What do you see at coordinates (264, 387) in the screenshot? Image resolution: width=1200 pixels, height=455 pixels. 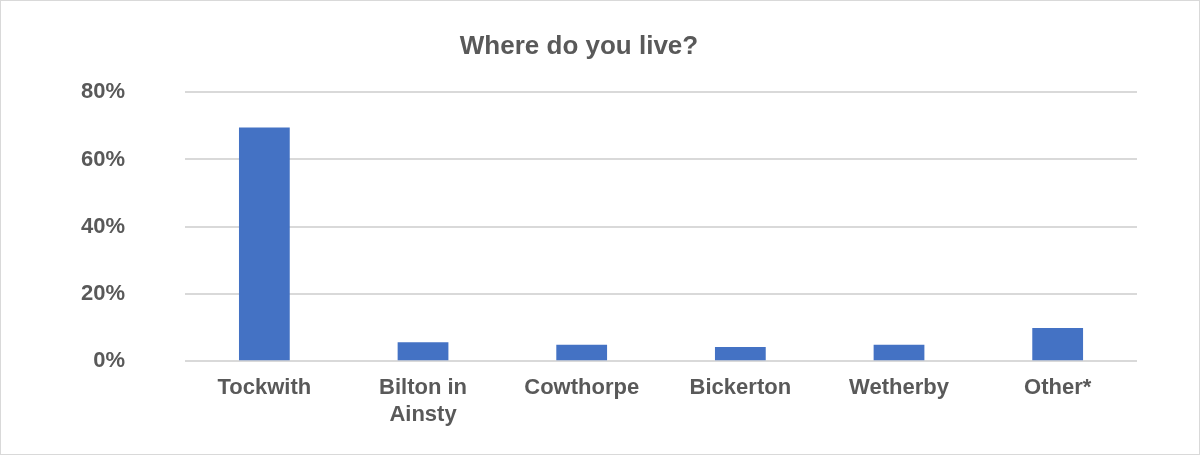 I see `x-tick-label: Tockwith` at bounding box center [264, 387].